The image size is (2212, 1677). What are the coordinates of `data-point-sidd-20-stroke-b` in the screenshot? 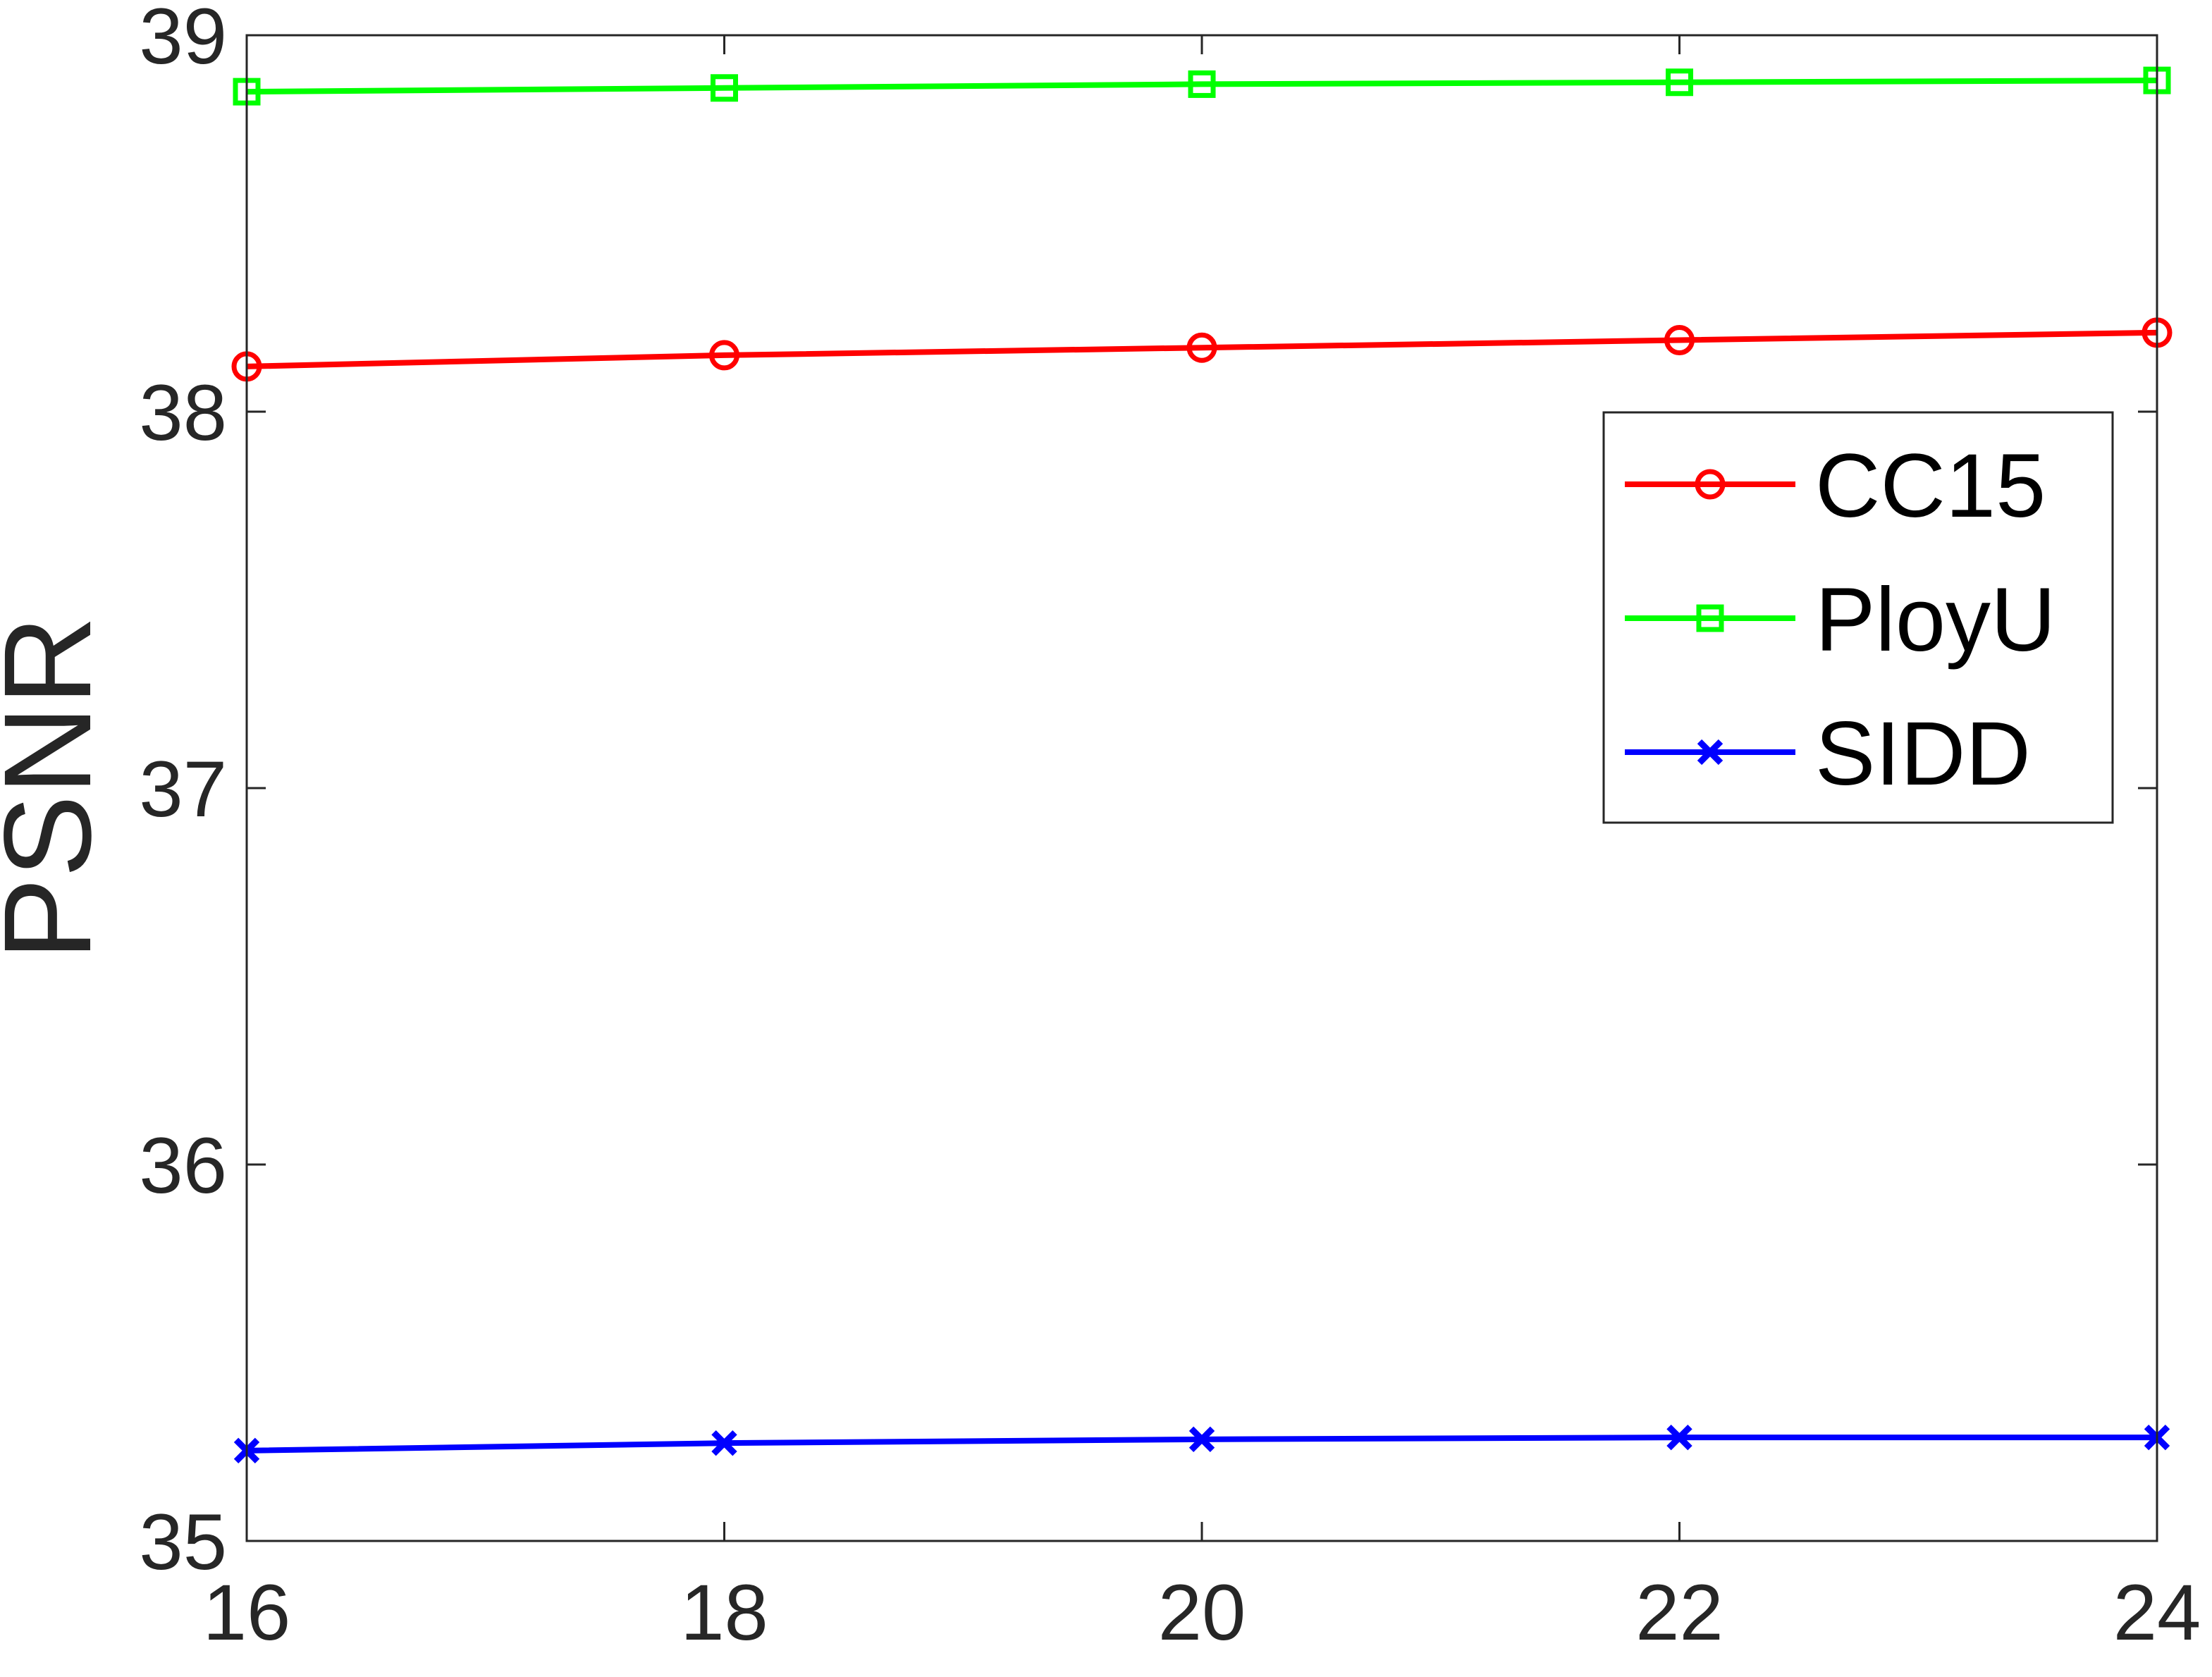 It's located at (1201, 1439).